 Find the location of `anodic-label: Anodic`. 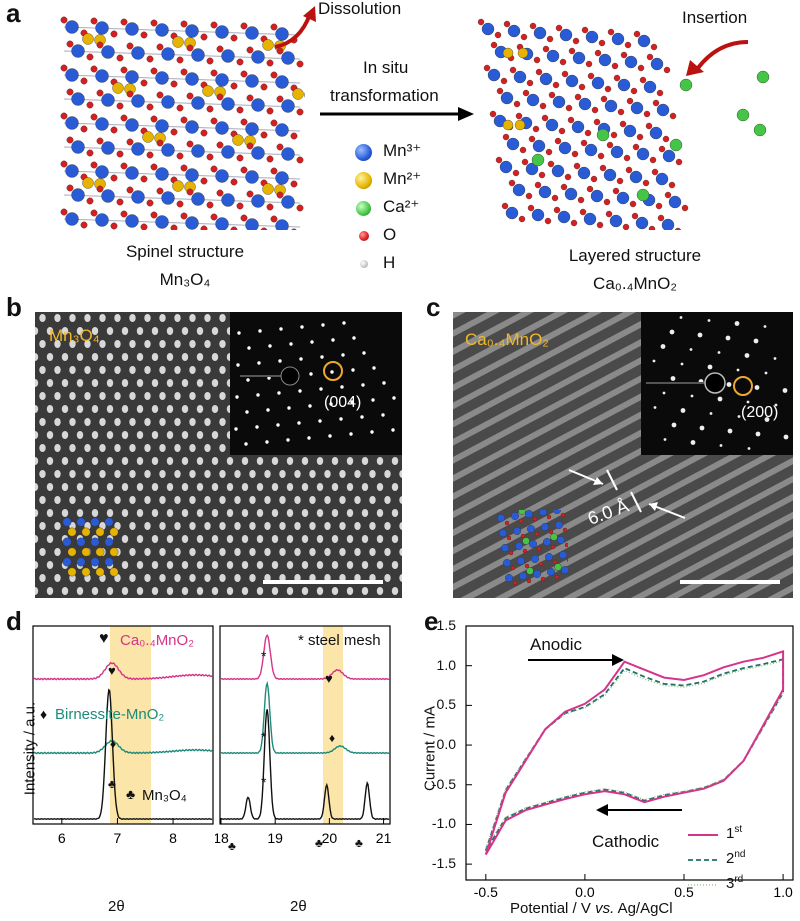

anodic-label: Anodic is located at coordinates (556, 644).